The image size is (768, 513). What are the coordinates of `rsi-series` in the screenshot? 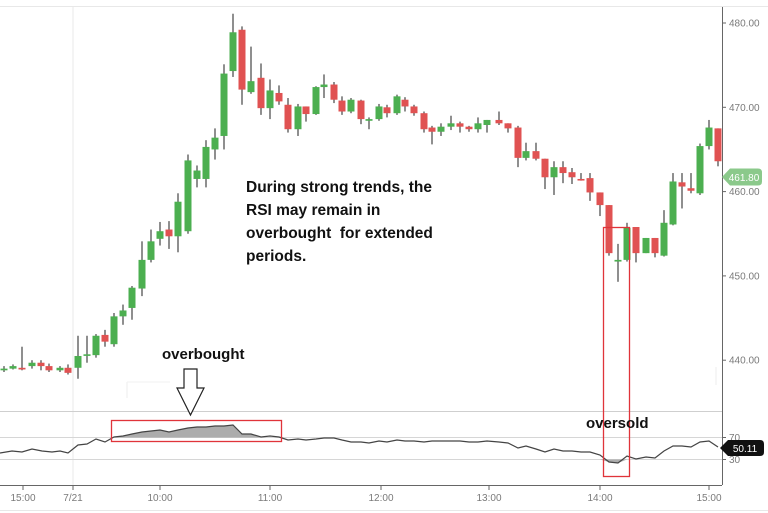 It's located at (359, 444).